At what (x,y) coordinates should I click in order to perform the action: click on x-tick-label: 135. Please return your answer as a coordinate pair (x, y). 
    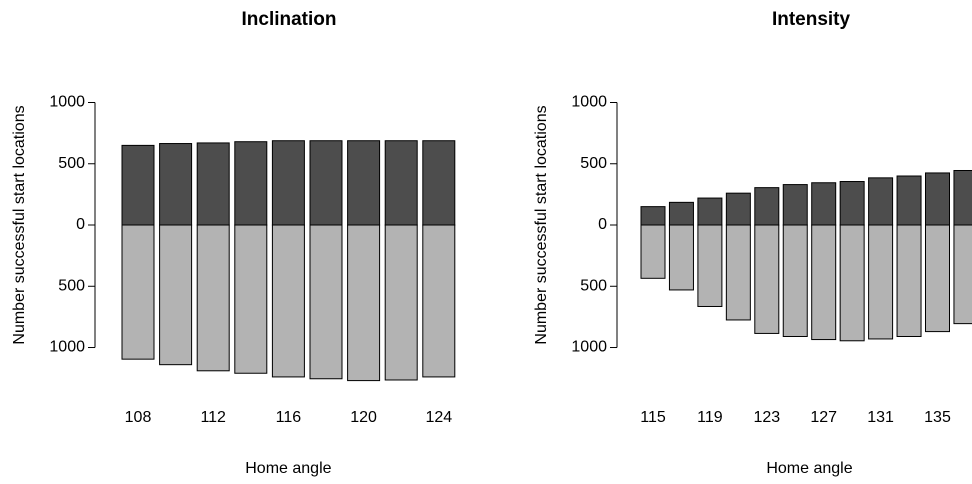
    Looking at the image, I should click on (937, 417).